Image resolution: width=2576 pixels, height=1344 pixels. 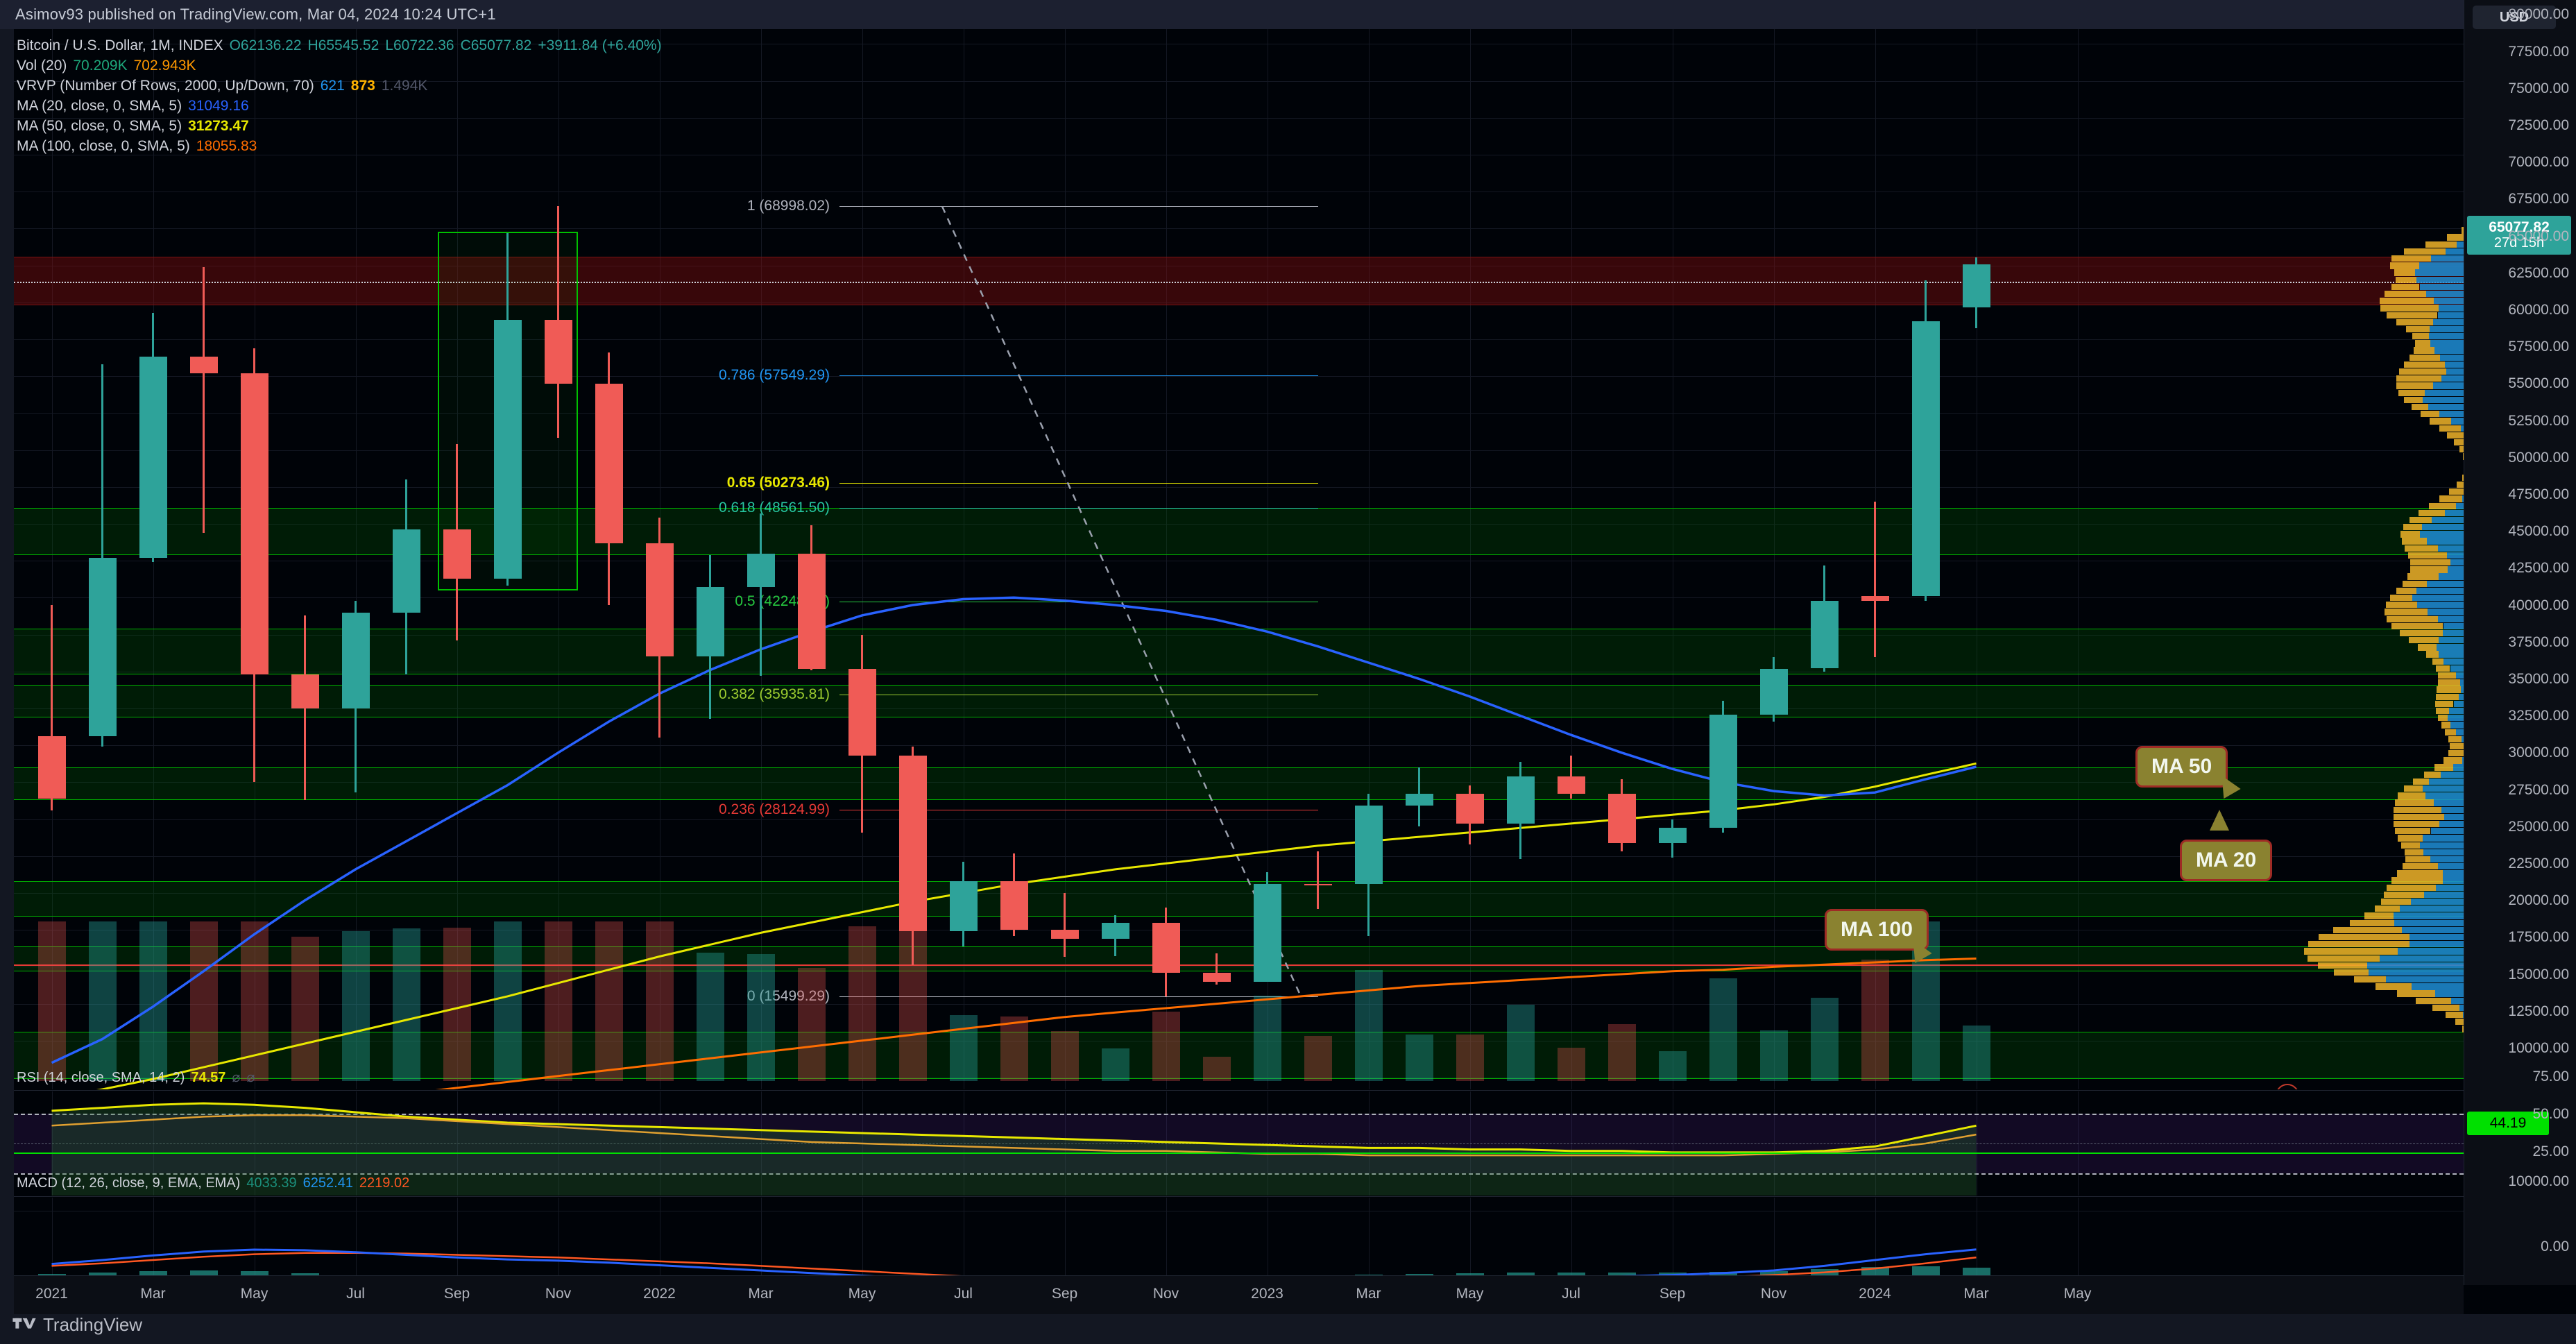 What do you see at coordinates (1245, 965) in the screenshot?
I see `red-support-line` at bounding box center [1245, 965].